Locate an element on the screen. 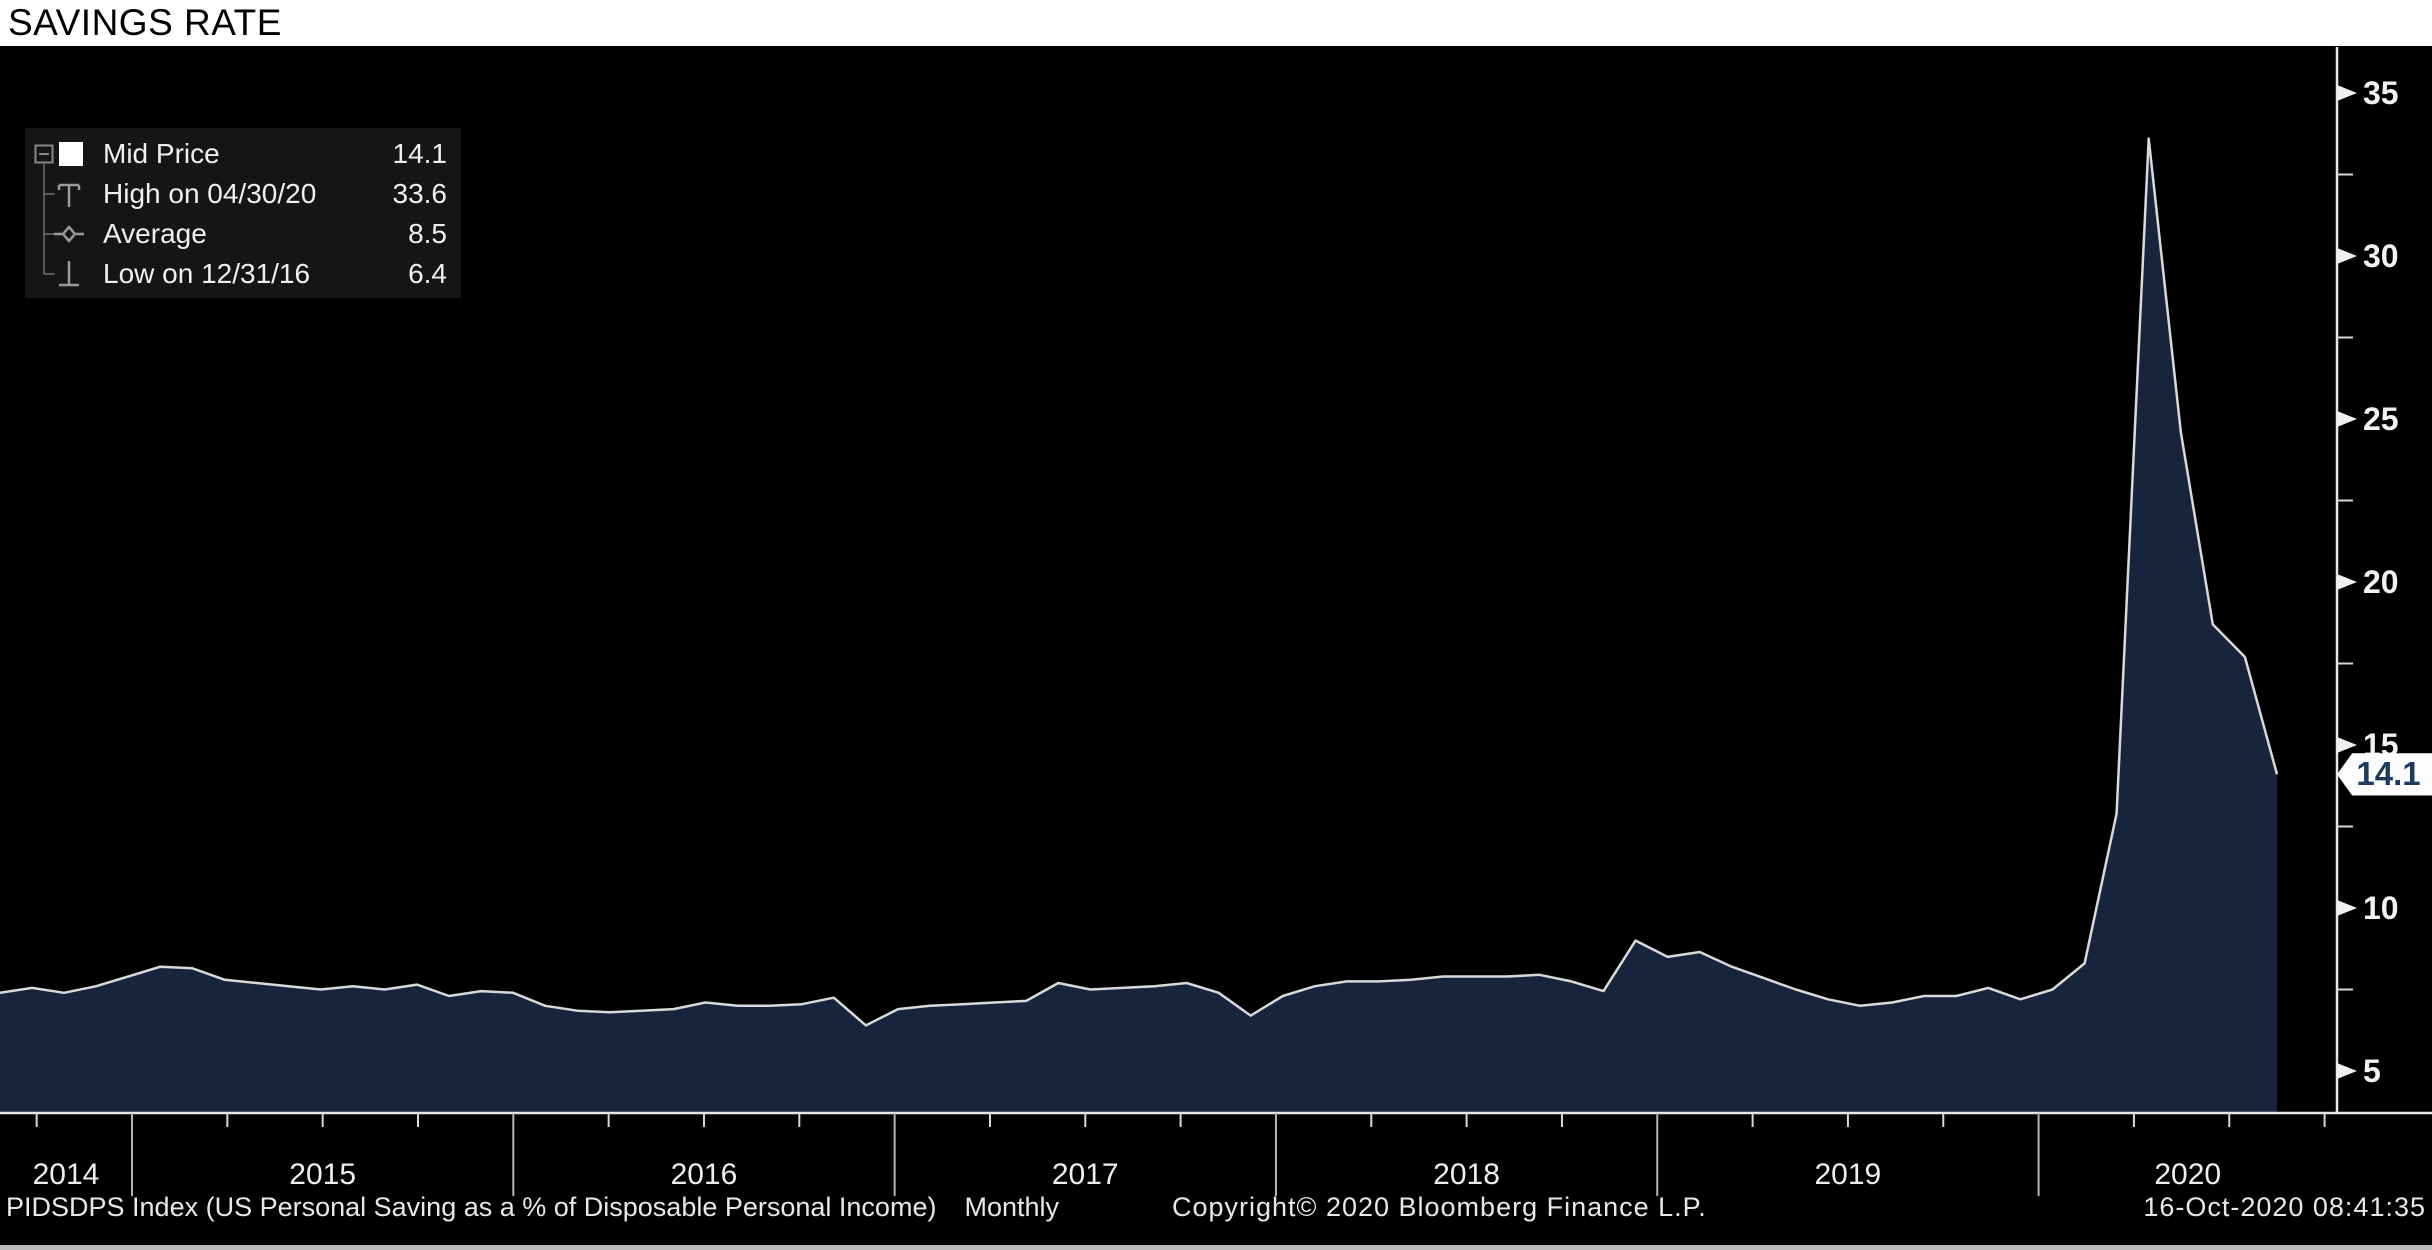 This screenshot has height=1250, width=2432. timestamp: 16-Oct-2020 08:41:35 is located at coordinates (2284, 1207).